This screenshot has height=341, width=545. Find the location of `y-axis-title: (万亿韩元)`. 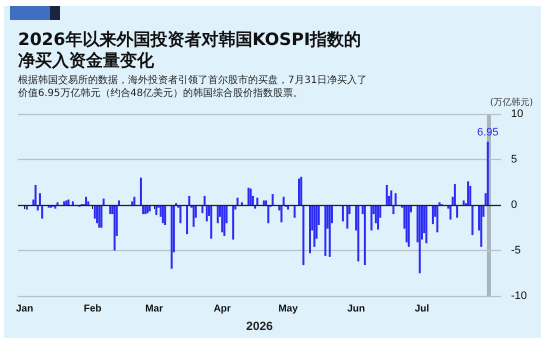

y-axis-title: (万亿韩元) is located at coordinates (511, 102).